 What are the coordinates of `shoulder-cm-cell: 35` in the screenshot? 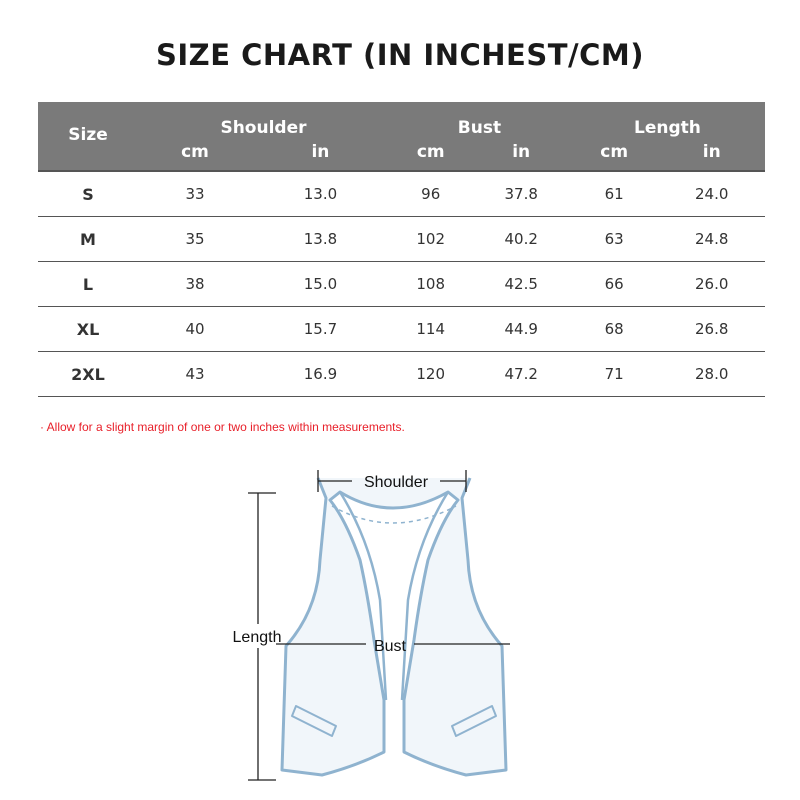 It's located at (195, 239).